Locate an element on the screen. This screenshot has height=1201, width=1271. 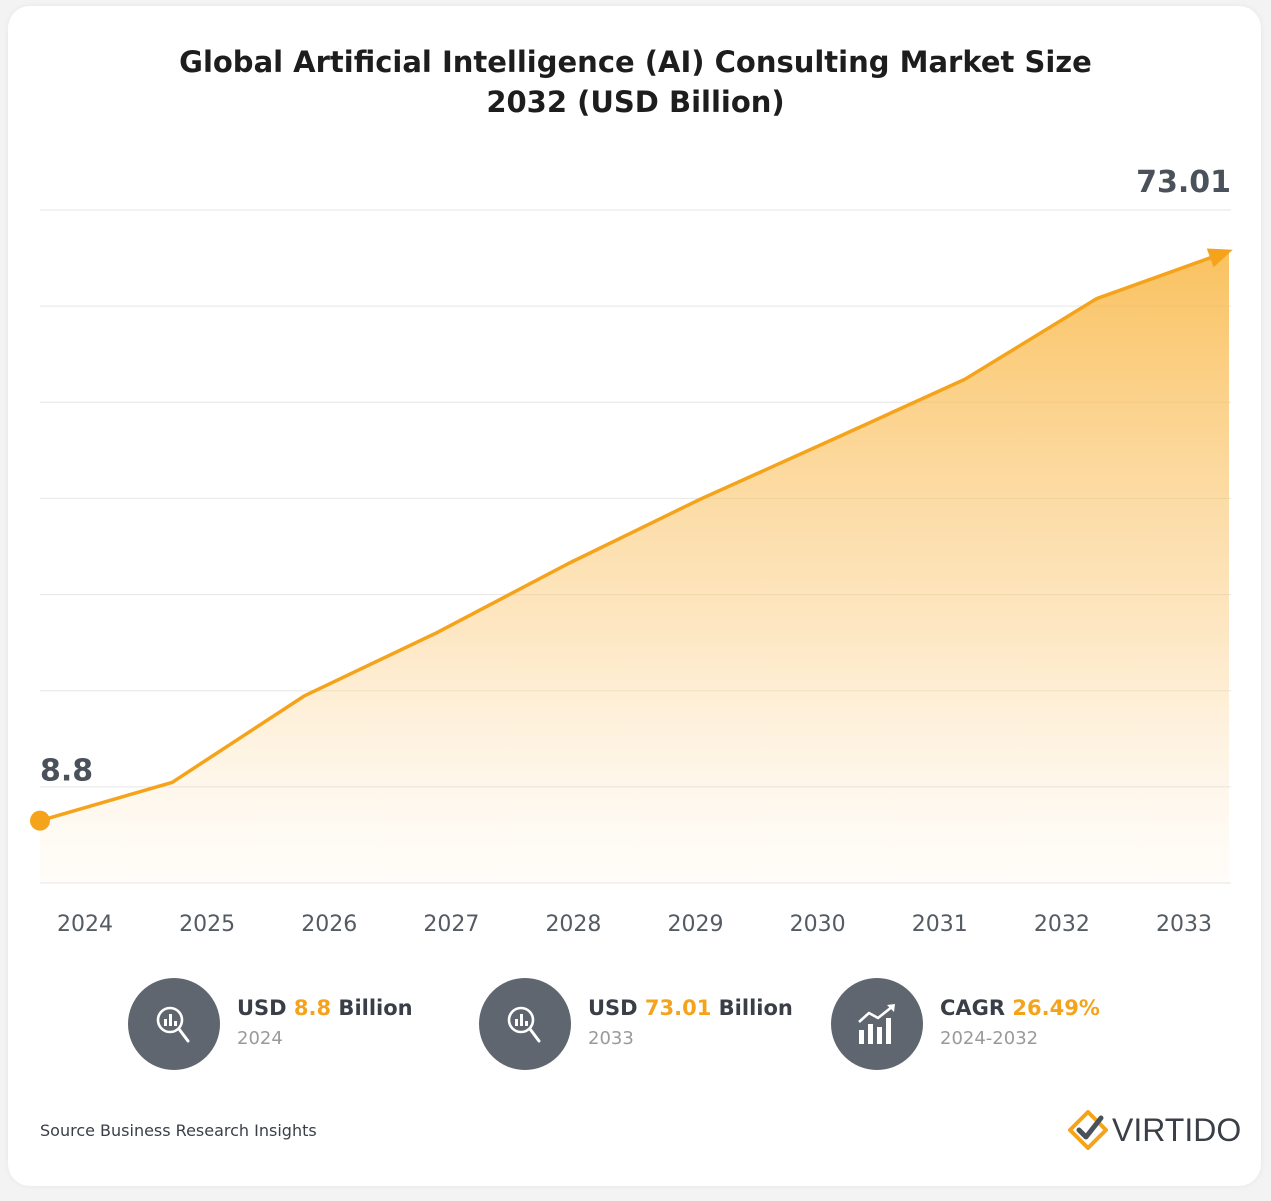
x-tick-label: 2028 is located at coordinates (573, 924).